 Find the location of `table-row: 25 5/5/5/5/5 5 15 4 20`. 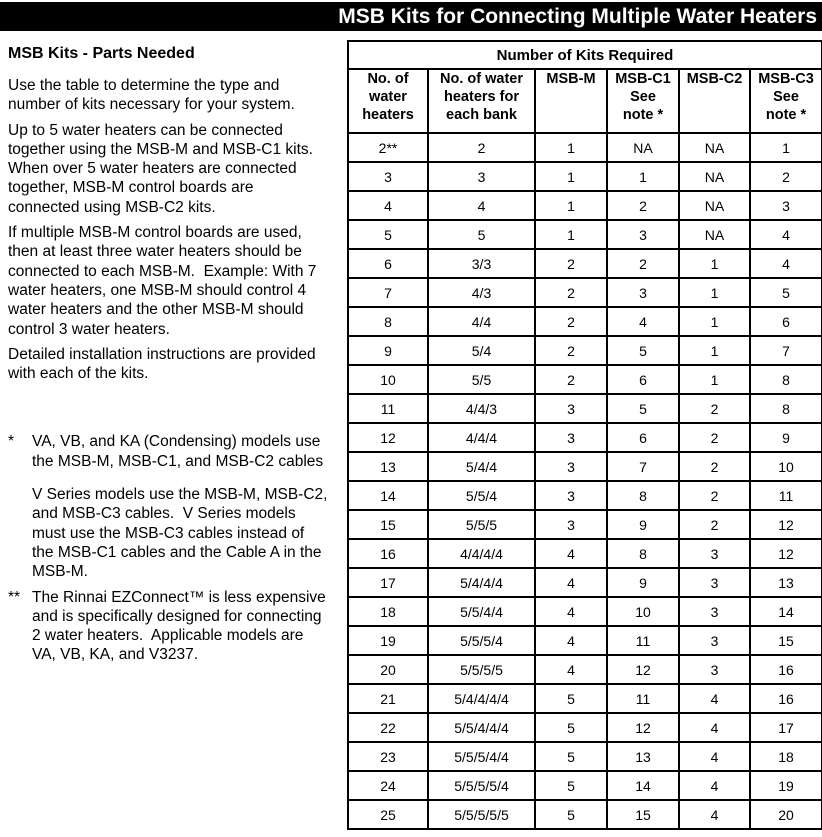

table-row: 25 5/5/5/5/5 5 15 4 20 is located at coordinates (584, 814).